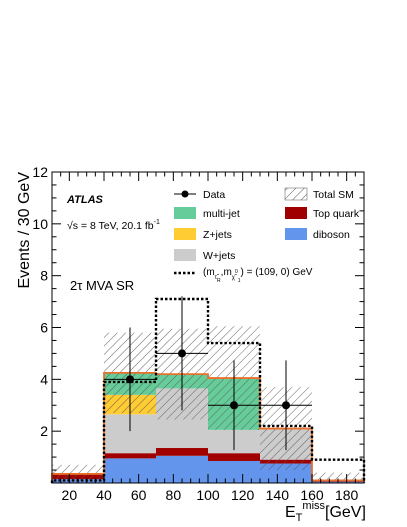 The image size is (407, 527). I want to click on atlas-label: ATLAS, so click(85, 200).